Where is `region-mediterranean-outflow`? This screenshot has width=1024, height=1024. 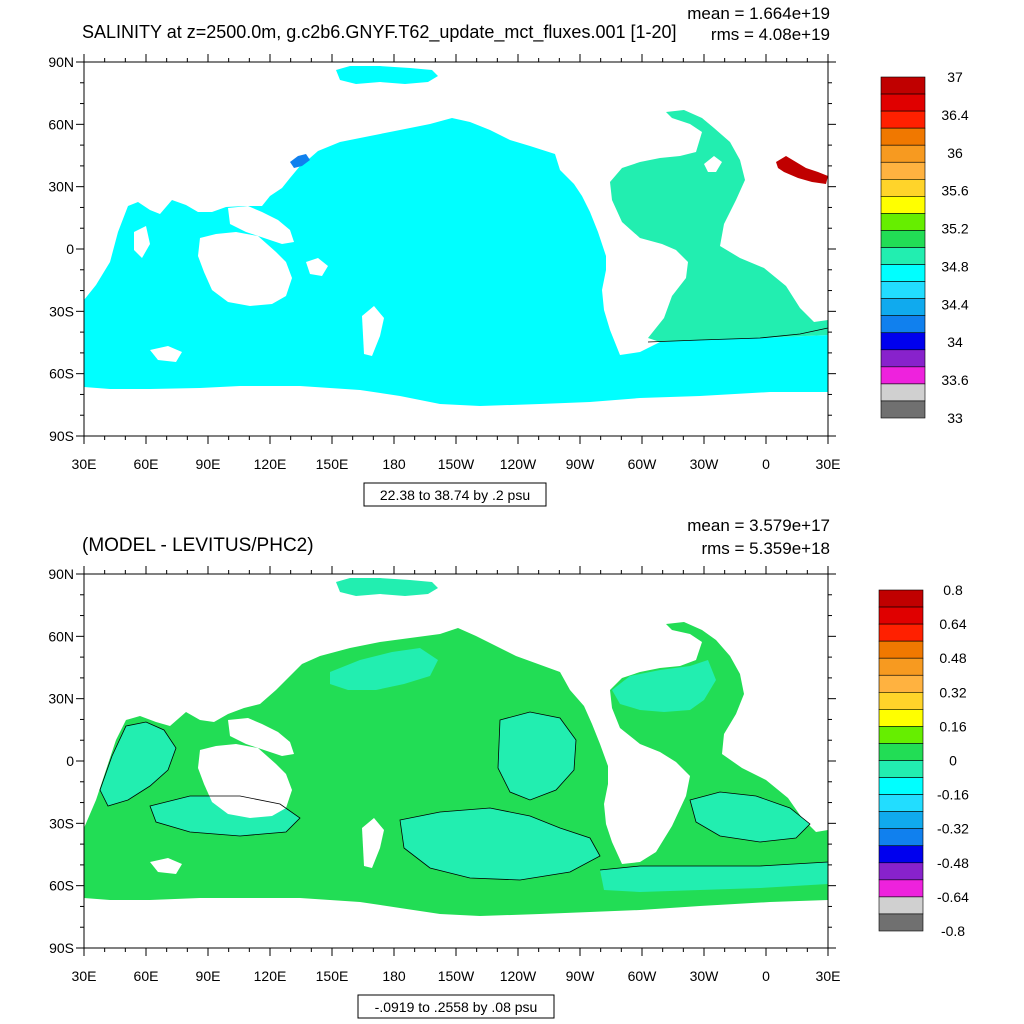
region-mediterranean-outflow is located at coordinates (802, 170).